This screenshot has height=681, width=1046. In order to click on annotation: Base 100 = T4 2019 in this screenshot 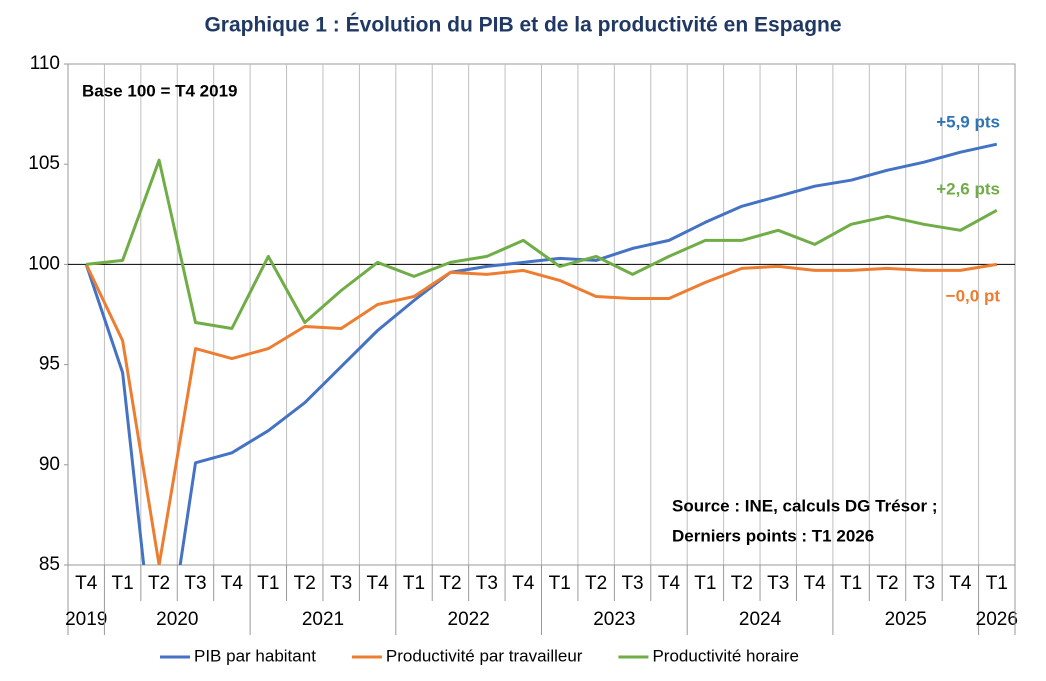, I will do `click(159, 90)`.